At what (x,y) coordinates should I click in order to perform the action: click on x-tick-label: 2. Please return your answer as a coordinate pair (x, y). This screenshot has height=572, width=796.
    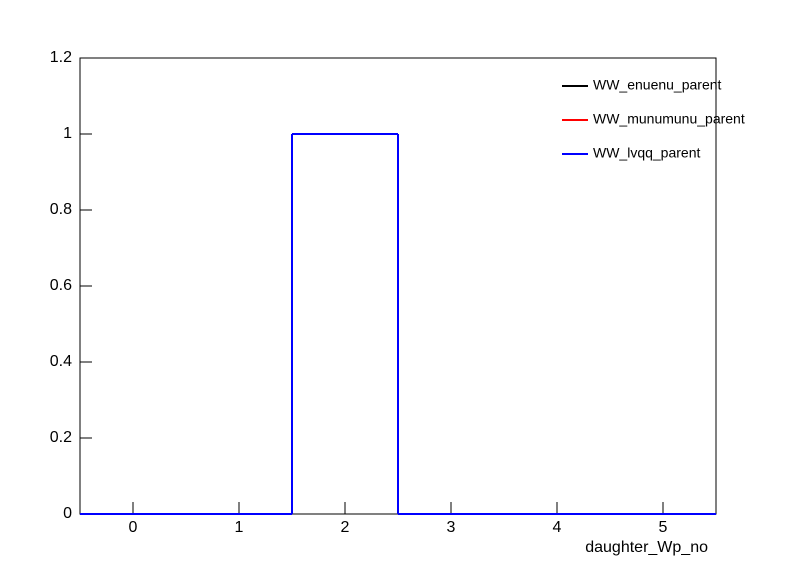
    Looking at the image, I should click on (345, 527).